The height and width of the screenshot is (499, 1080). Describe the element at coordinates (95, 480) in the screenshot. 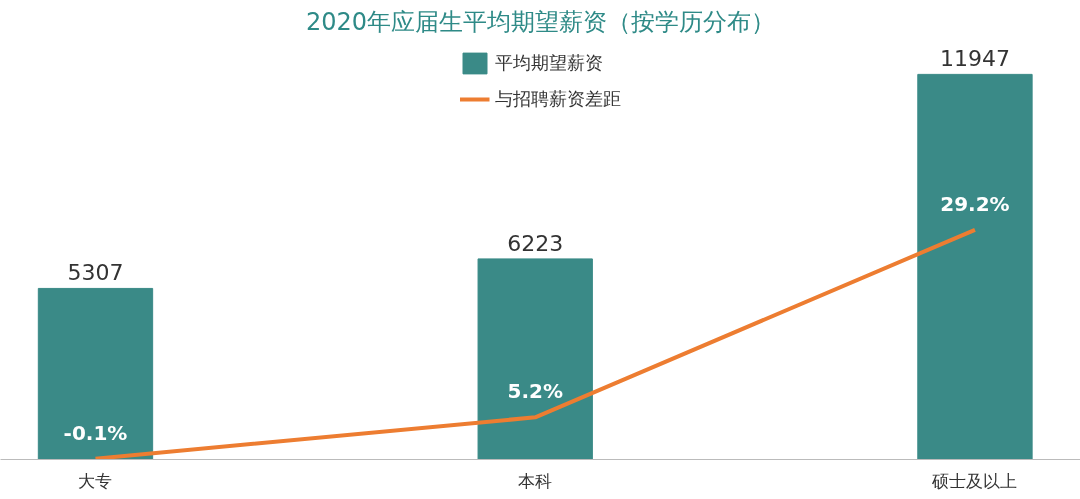

I see `x-tick-label: 大专` at that location.